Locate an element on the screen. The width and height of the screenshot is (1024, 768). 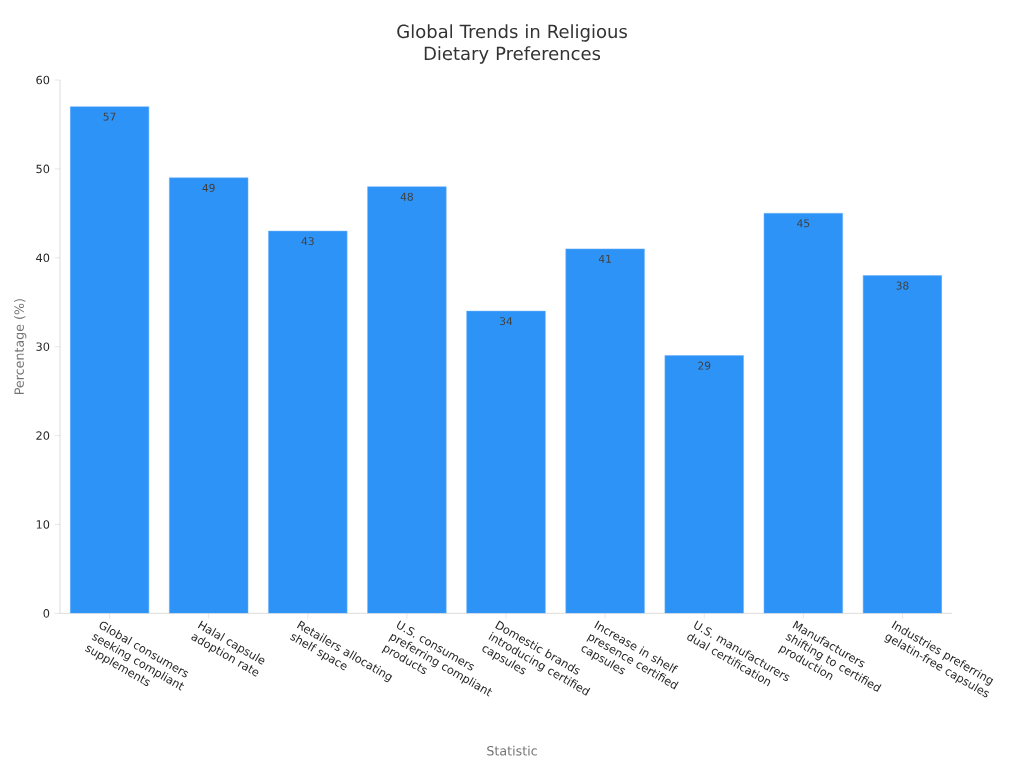
data-label: 49 is located at coordinates (208, 187).